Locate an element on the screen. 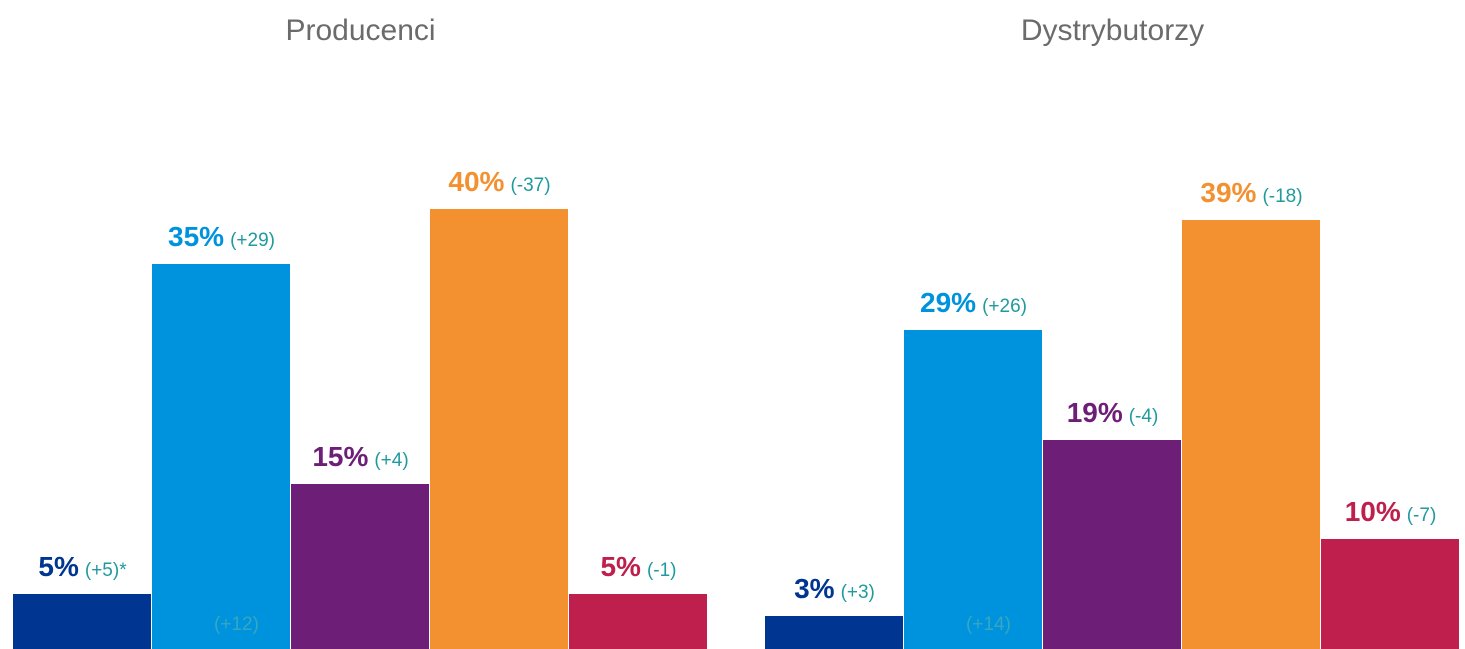 This screenshot has width=1465, height=649. change-label: (+26) is located at coordinates (1004, 306).